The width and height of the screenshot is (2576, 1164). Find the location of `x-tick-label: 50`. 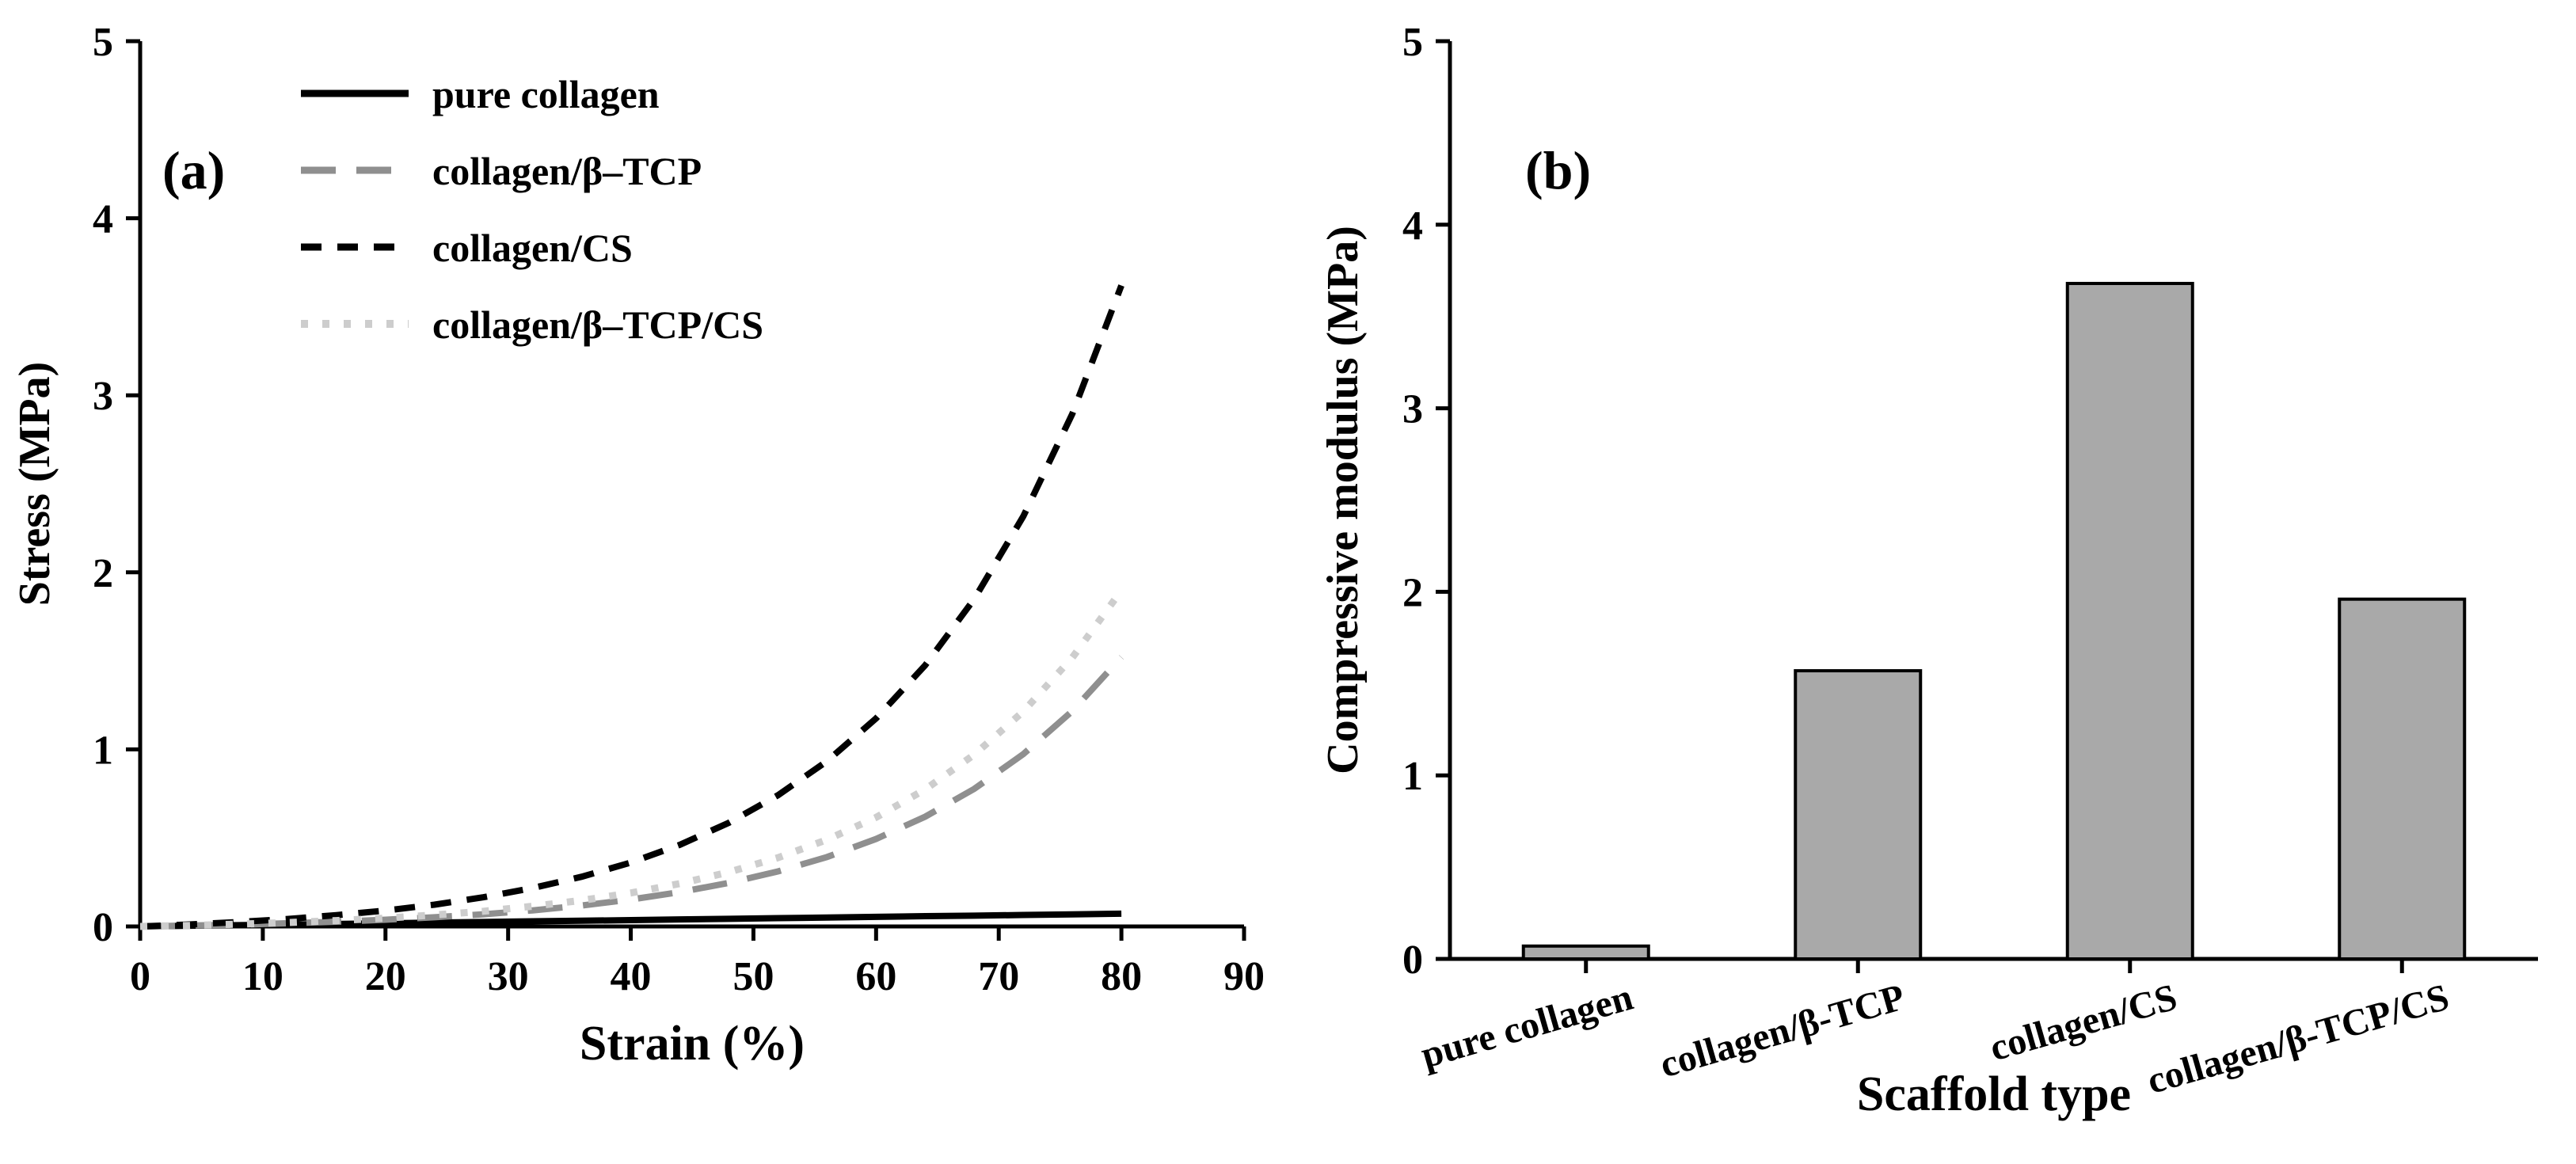

x-tick-label: 50 is located at coordinates (753, 976).